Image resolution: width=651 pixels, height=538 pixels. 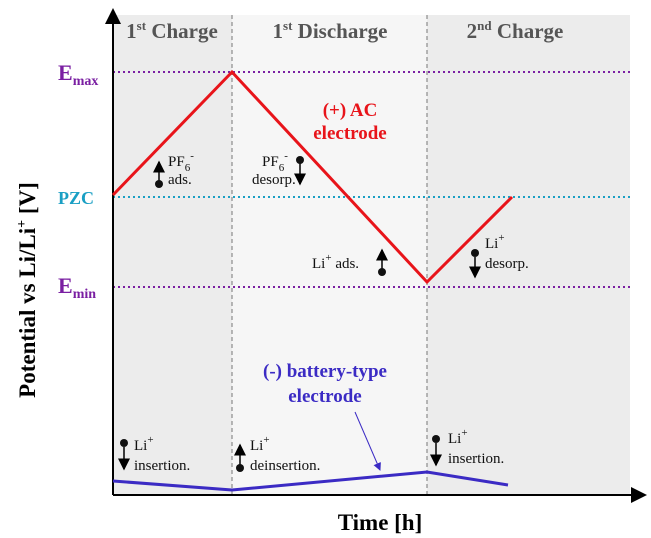 I want to click on negative-electrode-line, so click(x=310, y=481).